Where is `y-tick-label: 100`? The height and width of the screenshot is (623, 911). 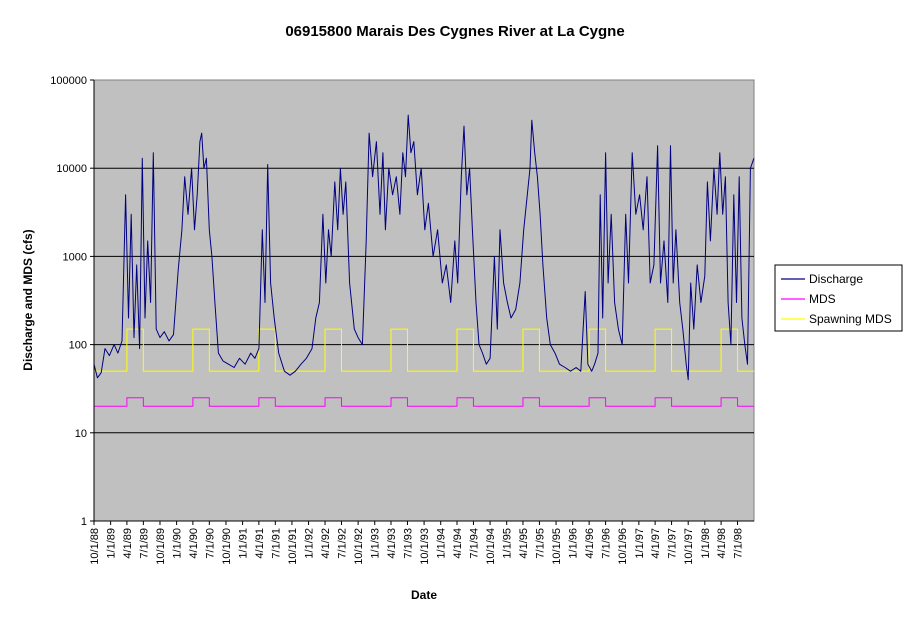 y-tick-label: 100 is located at coordinates (78, 346).